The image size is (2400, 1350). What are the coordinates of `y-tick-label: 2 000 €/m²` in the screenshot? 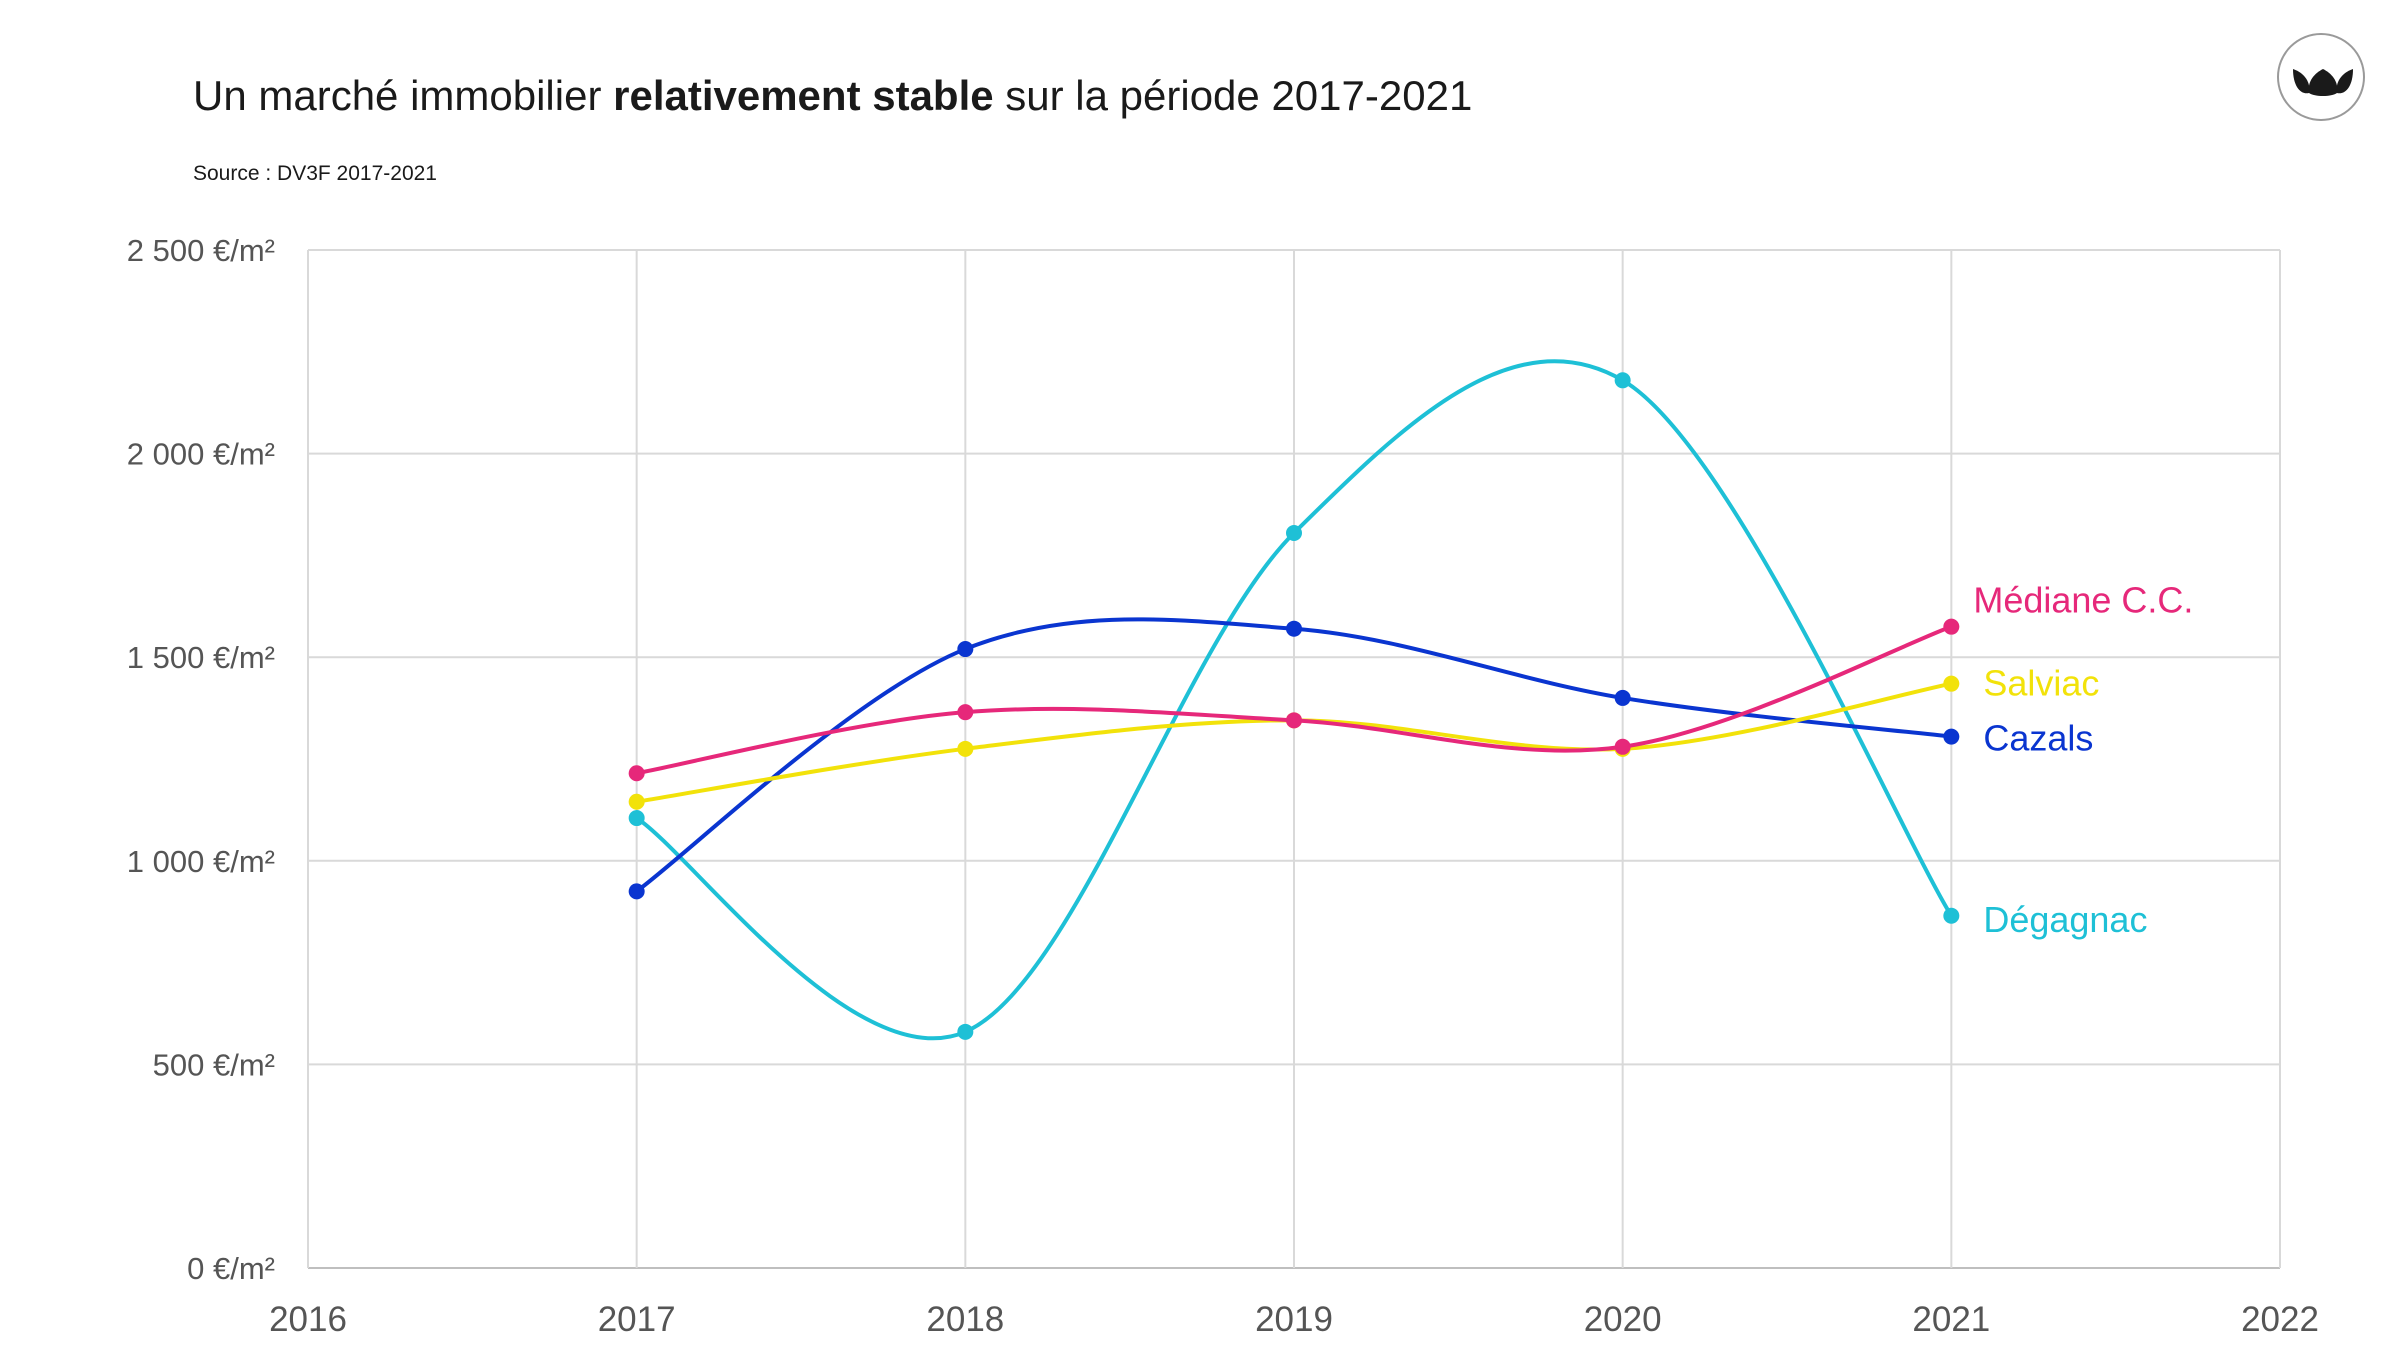 It's located at (201, 454).